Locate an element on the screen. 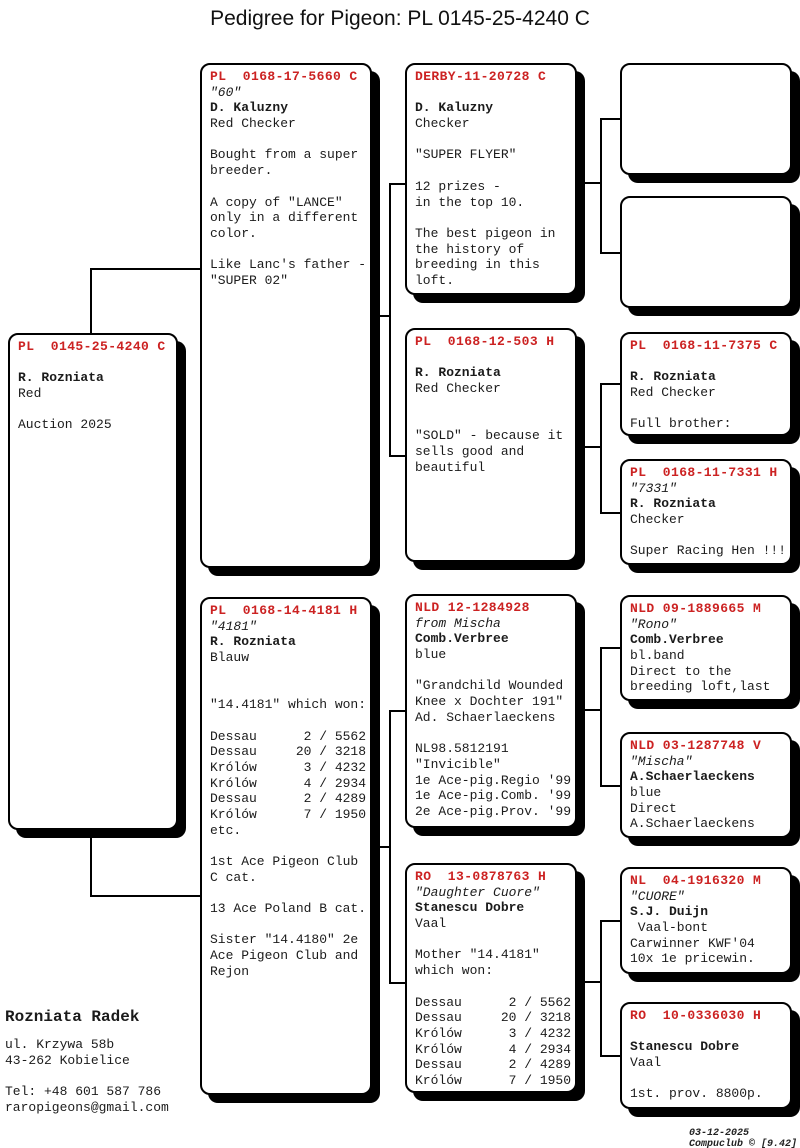 The image size is (800, 1148). pedigree-line: 12 prizes - is located at coordinates (458, 186).